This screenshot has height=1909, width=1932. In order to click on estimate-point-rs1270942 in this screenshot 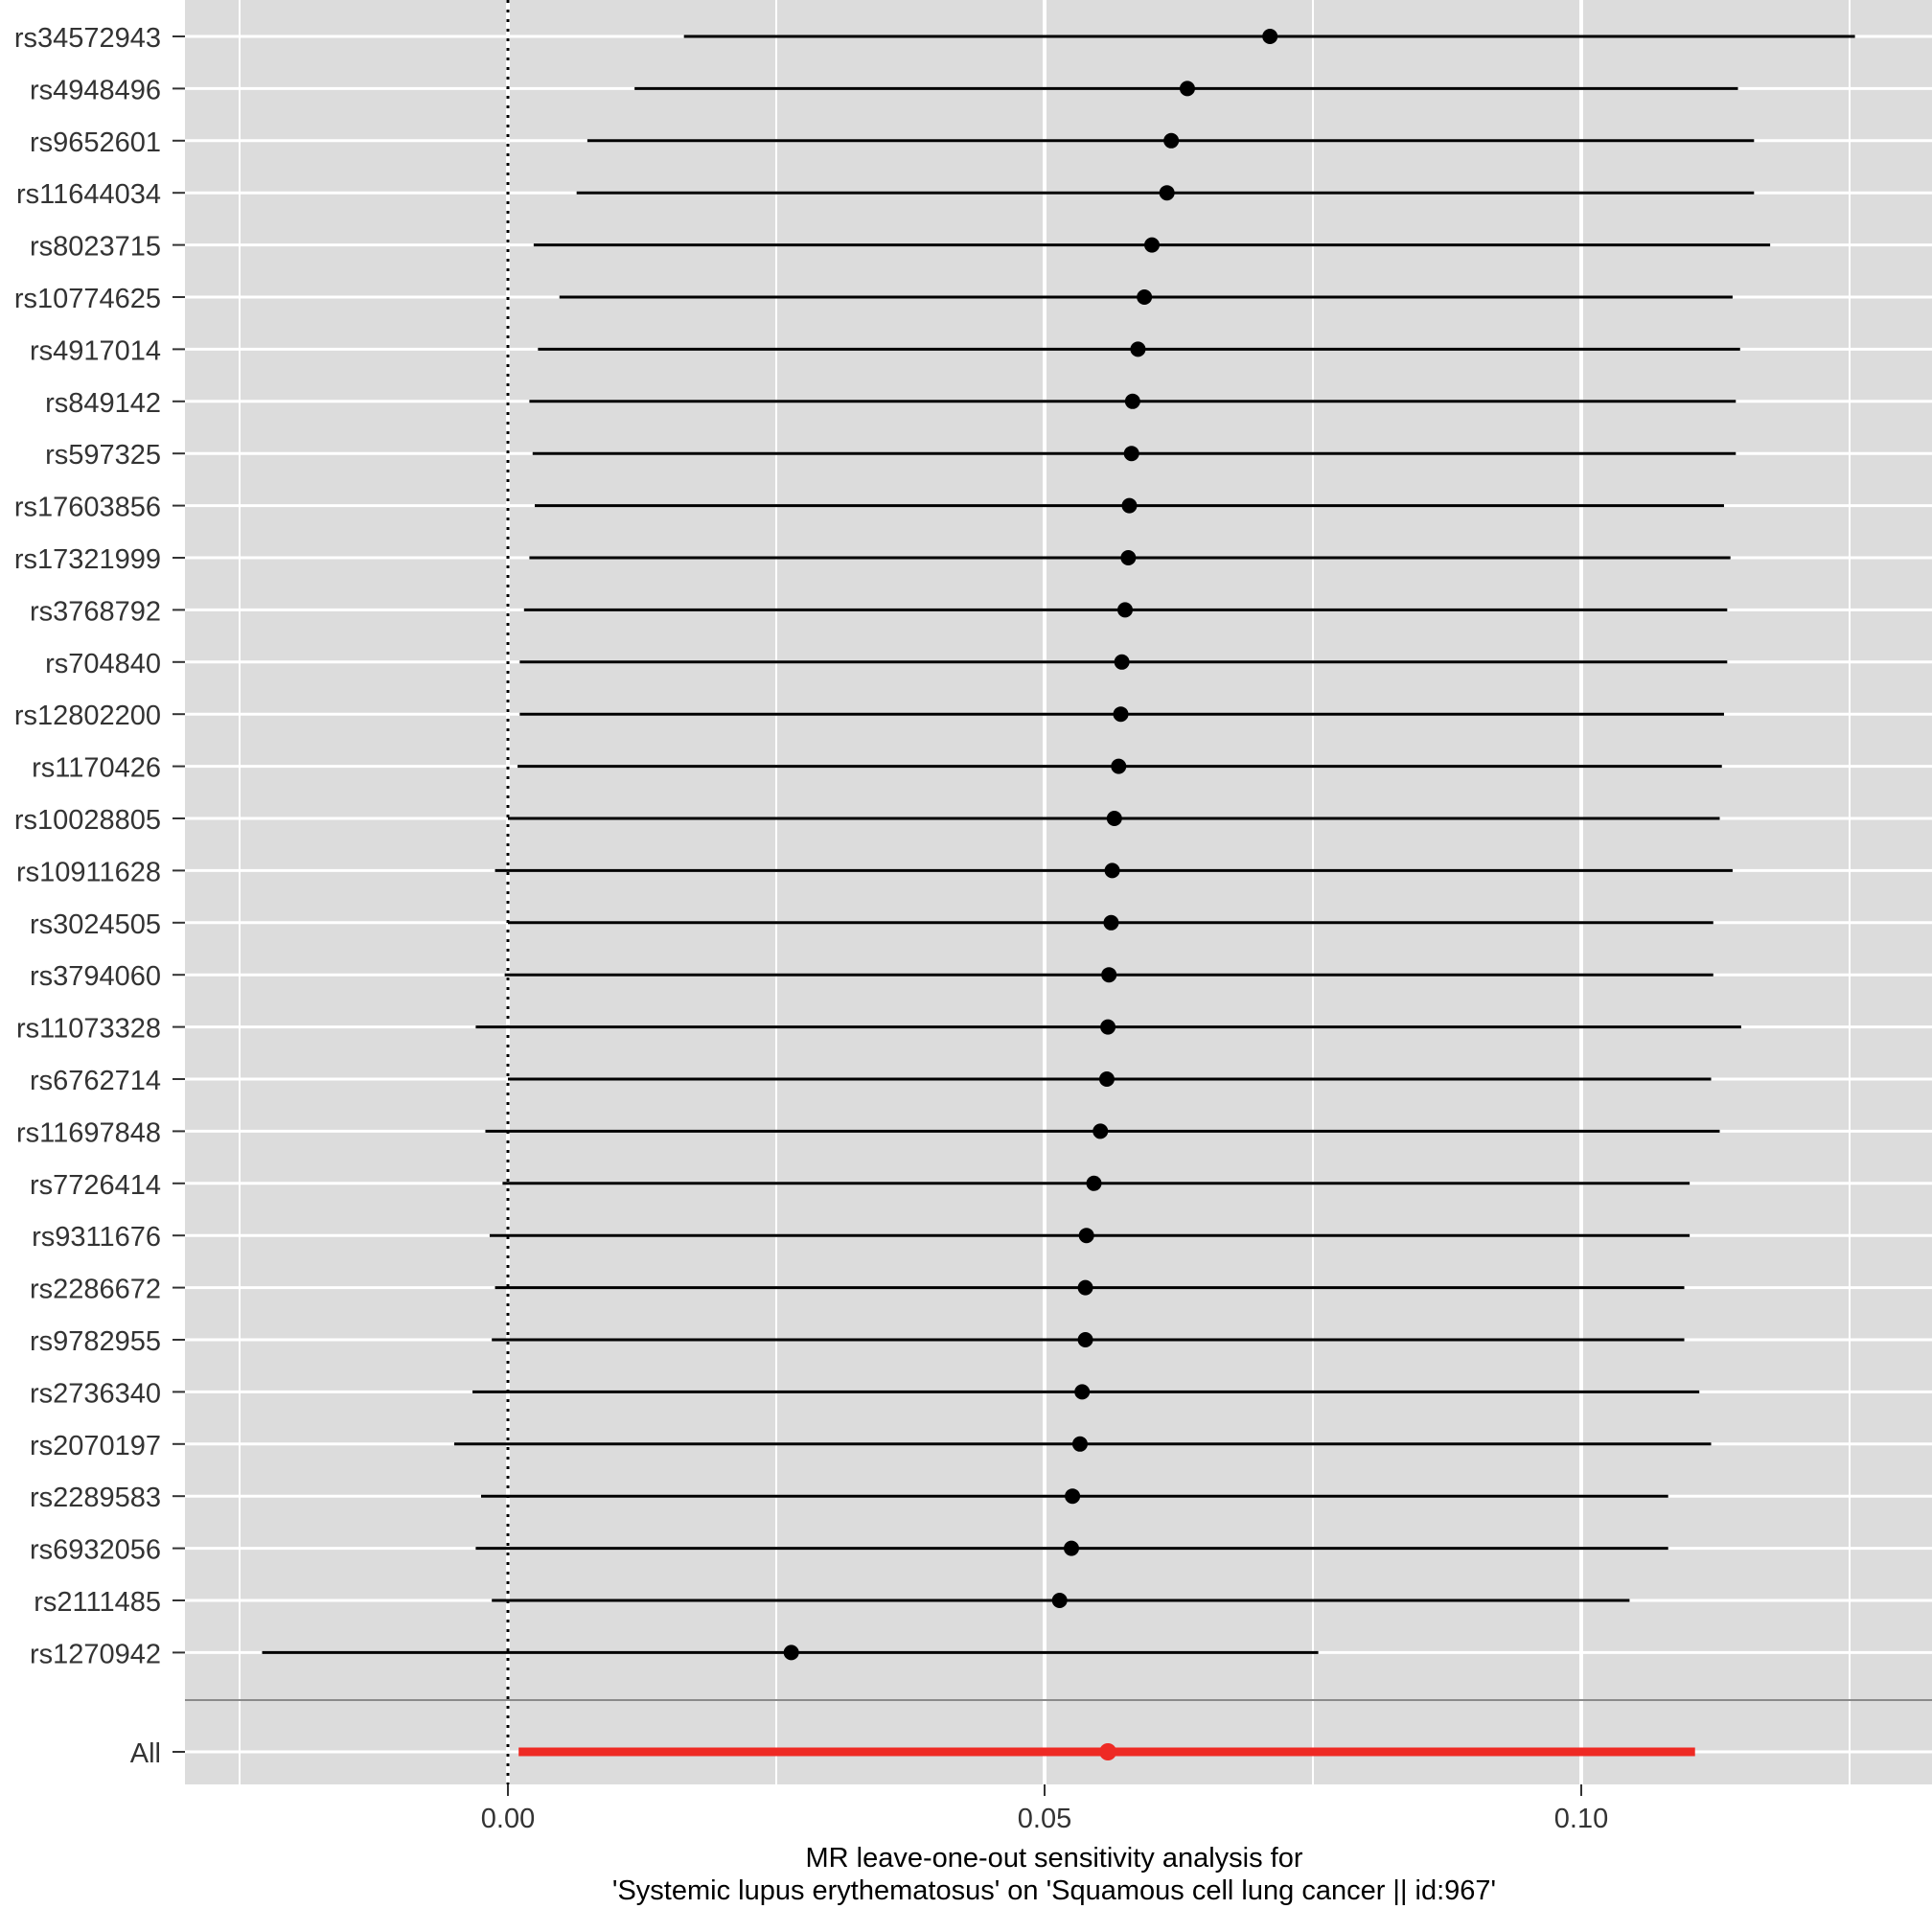, I will do `click(791, 1652)`.